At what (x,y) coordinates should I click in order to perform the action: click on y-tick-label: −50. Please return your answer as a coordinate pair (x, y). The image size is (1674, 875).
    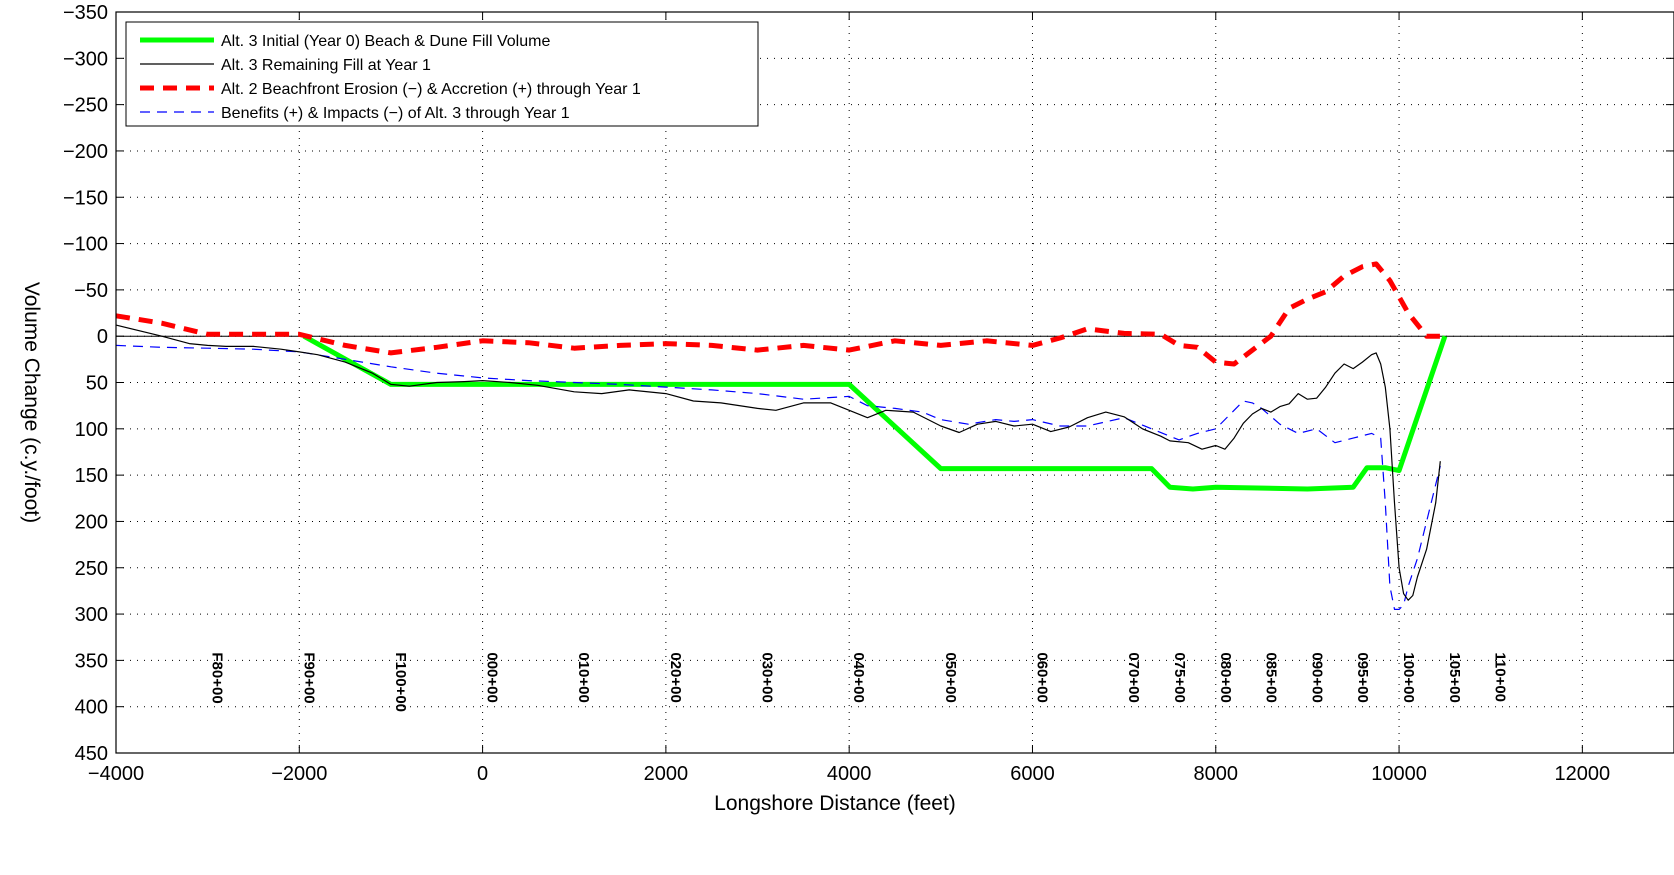
    Looking at the image, I should click on (91, 291).